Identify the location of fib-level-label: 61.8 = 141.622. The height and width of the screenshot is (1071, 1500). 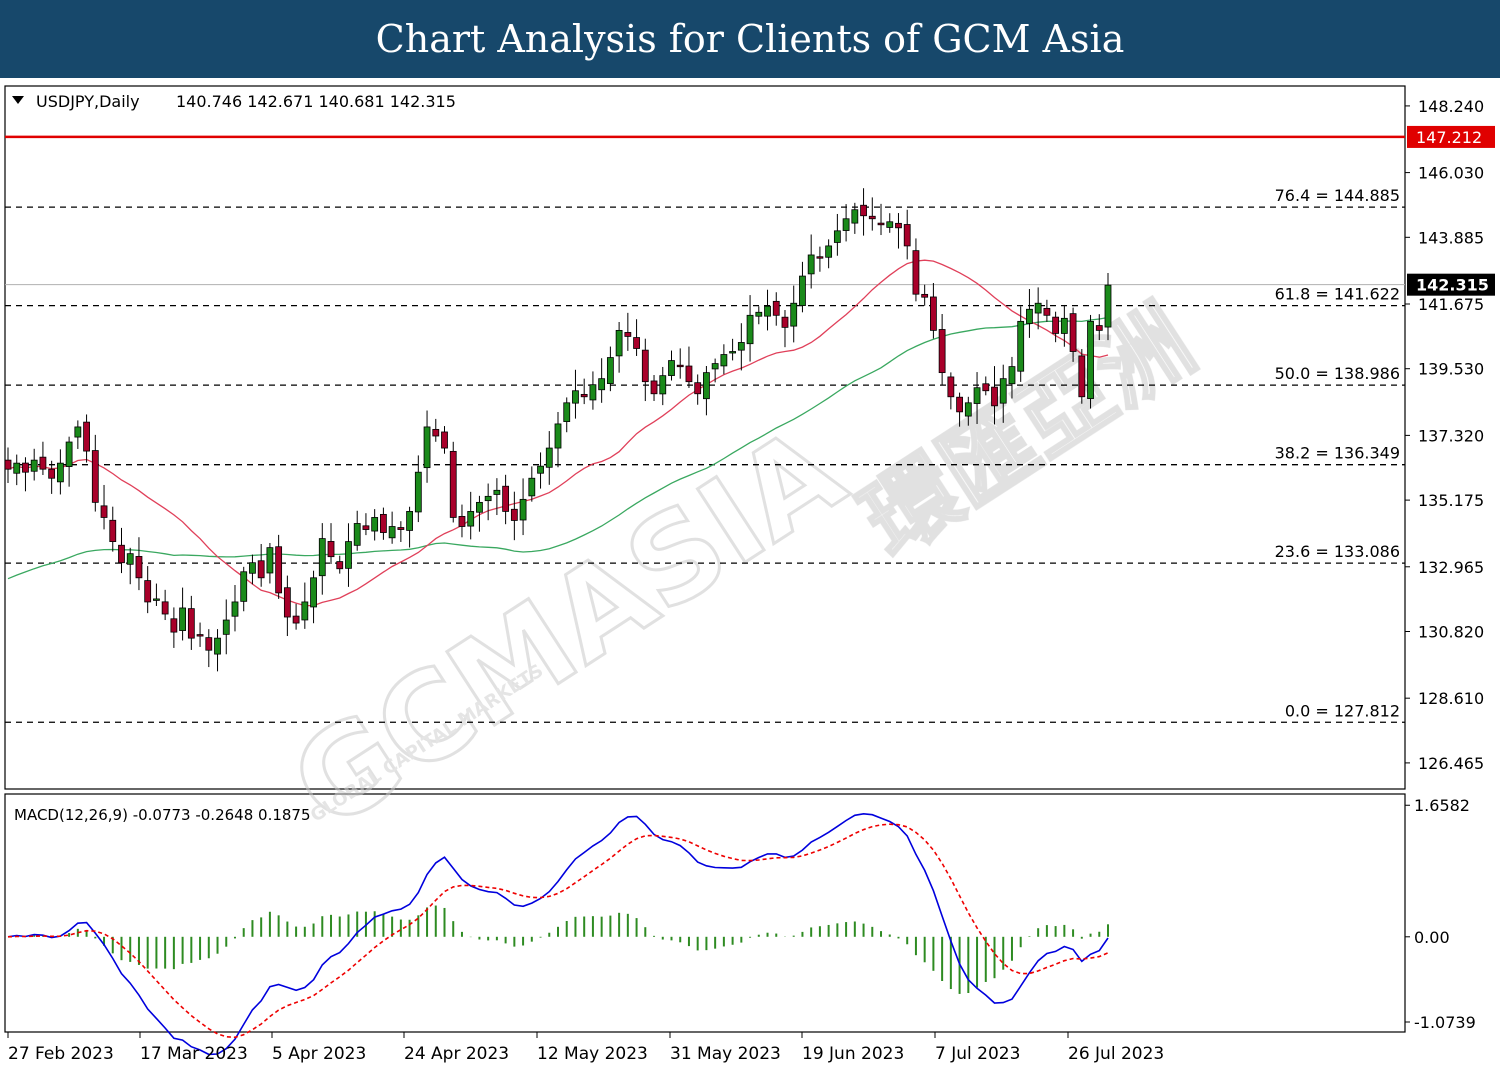
(1337, 294).